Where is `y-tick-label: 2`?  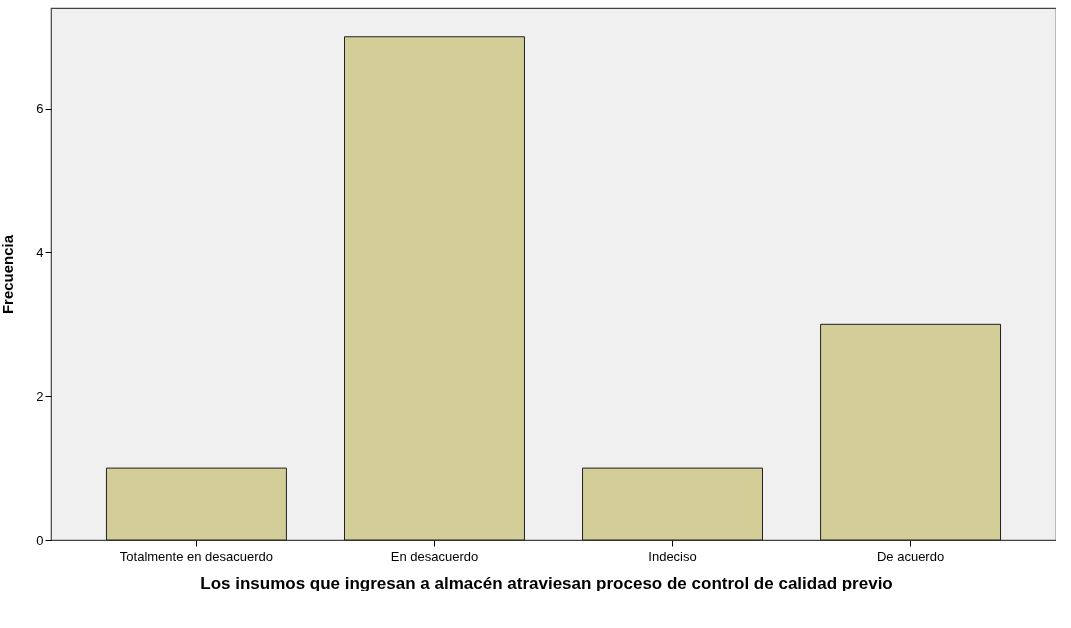
y-tick-label: 2 is located at coordinates (40, 396).